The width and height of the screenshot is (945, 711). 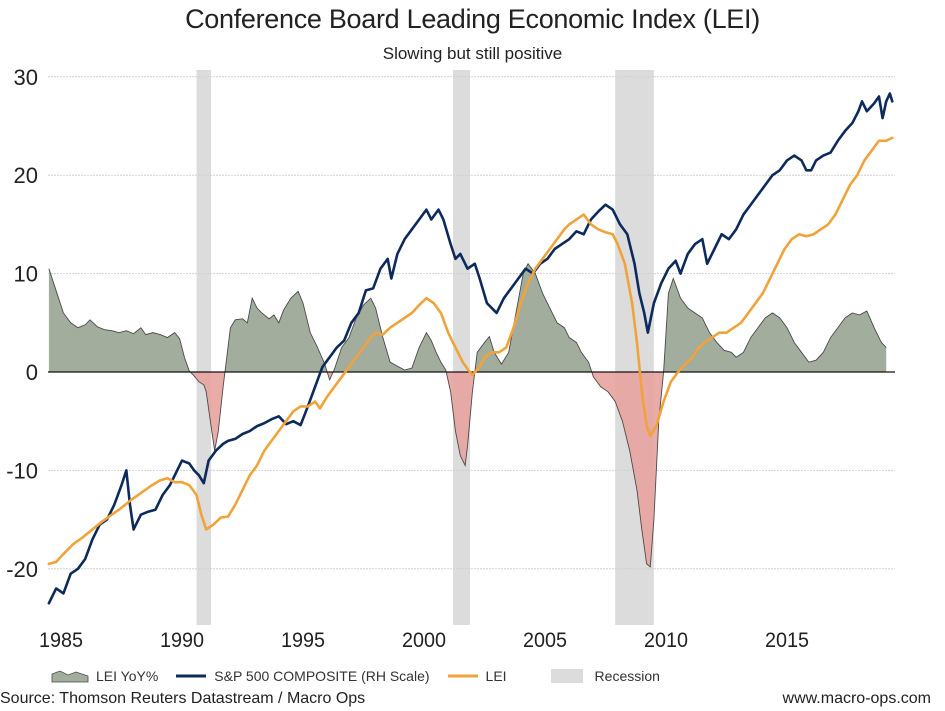 What do you see at coordinates (26, 175) in the screenshot?
I see `y-tick-label: 20` at bounding box center [26, 175].